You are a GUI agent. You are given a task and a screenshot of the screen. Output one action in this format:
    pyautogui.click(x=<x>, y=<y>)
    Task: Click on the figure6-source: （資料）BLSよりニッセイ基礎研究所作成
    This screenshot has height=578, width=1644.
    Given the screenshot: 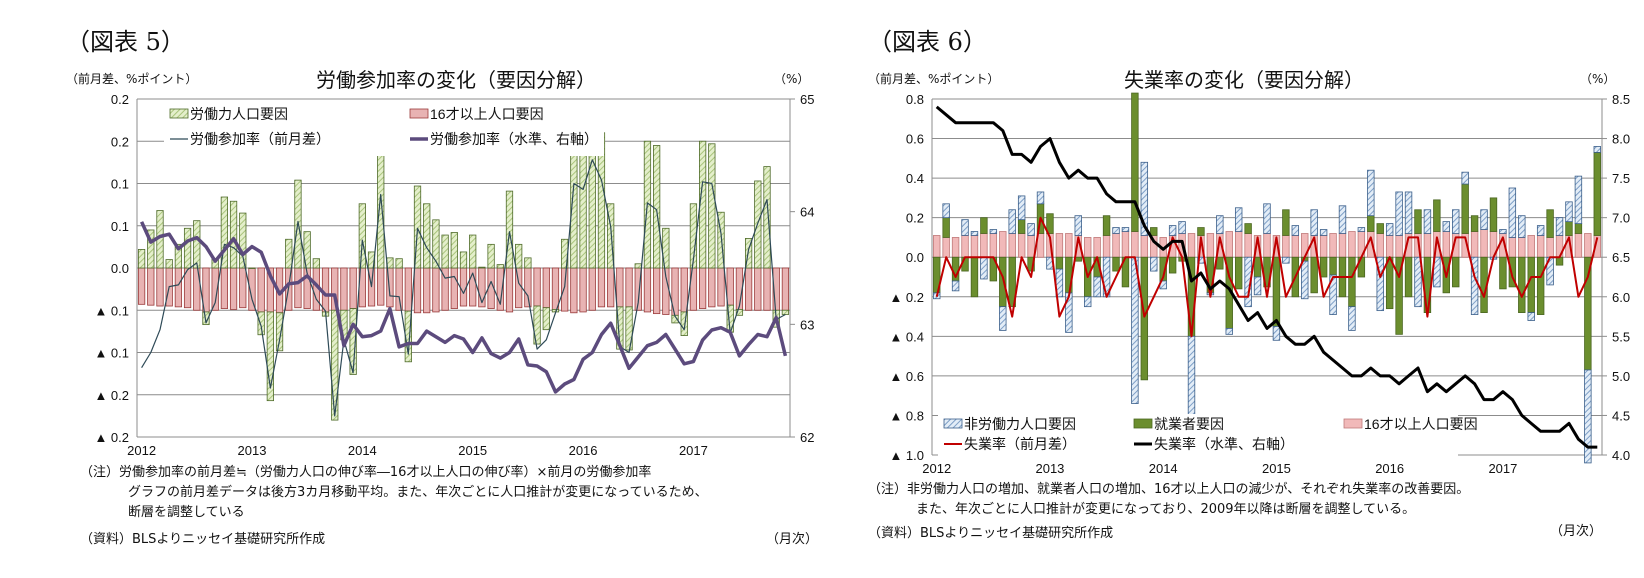 What is the action you would take?
    pyautogui.click(x=991, y=533)
    